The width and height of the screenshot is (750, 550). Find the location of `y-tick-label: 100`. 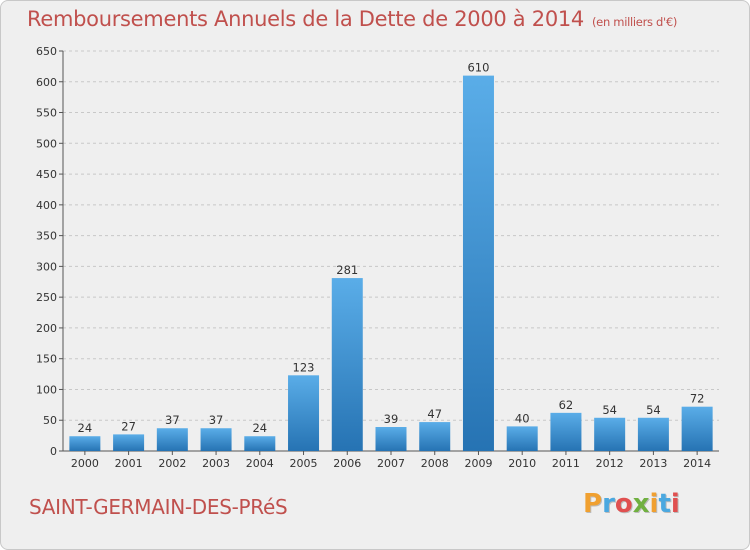

y-tick-label: 100 is located at coordinates (46, 389).